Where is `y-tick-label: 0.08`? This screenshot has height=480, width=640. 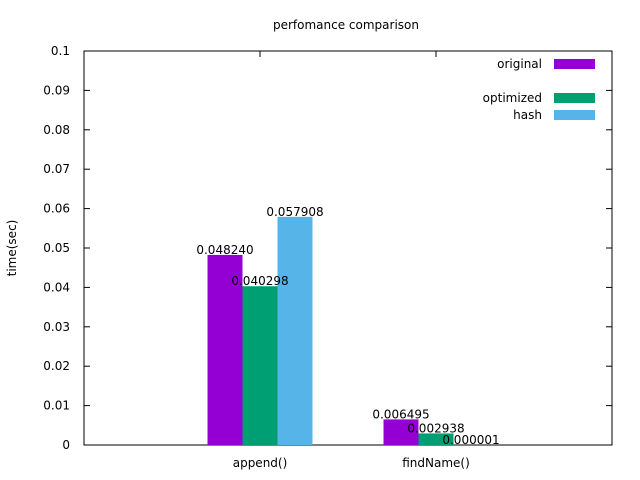 y-tick-label: 0.08 is located at coordinates (56, 130).